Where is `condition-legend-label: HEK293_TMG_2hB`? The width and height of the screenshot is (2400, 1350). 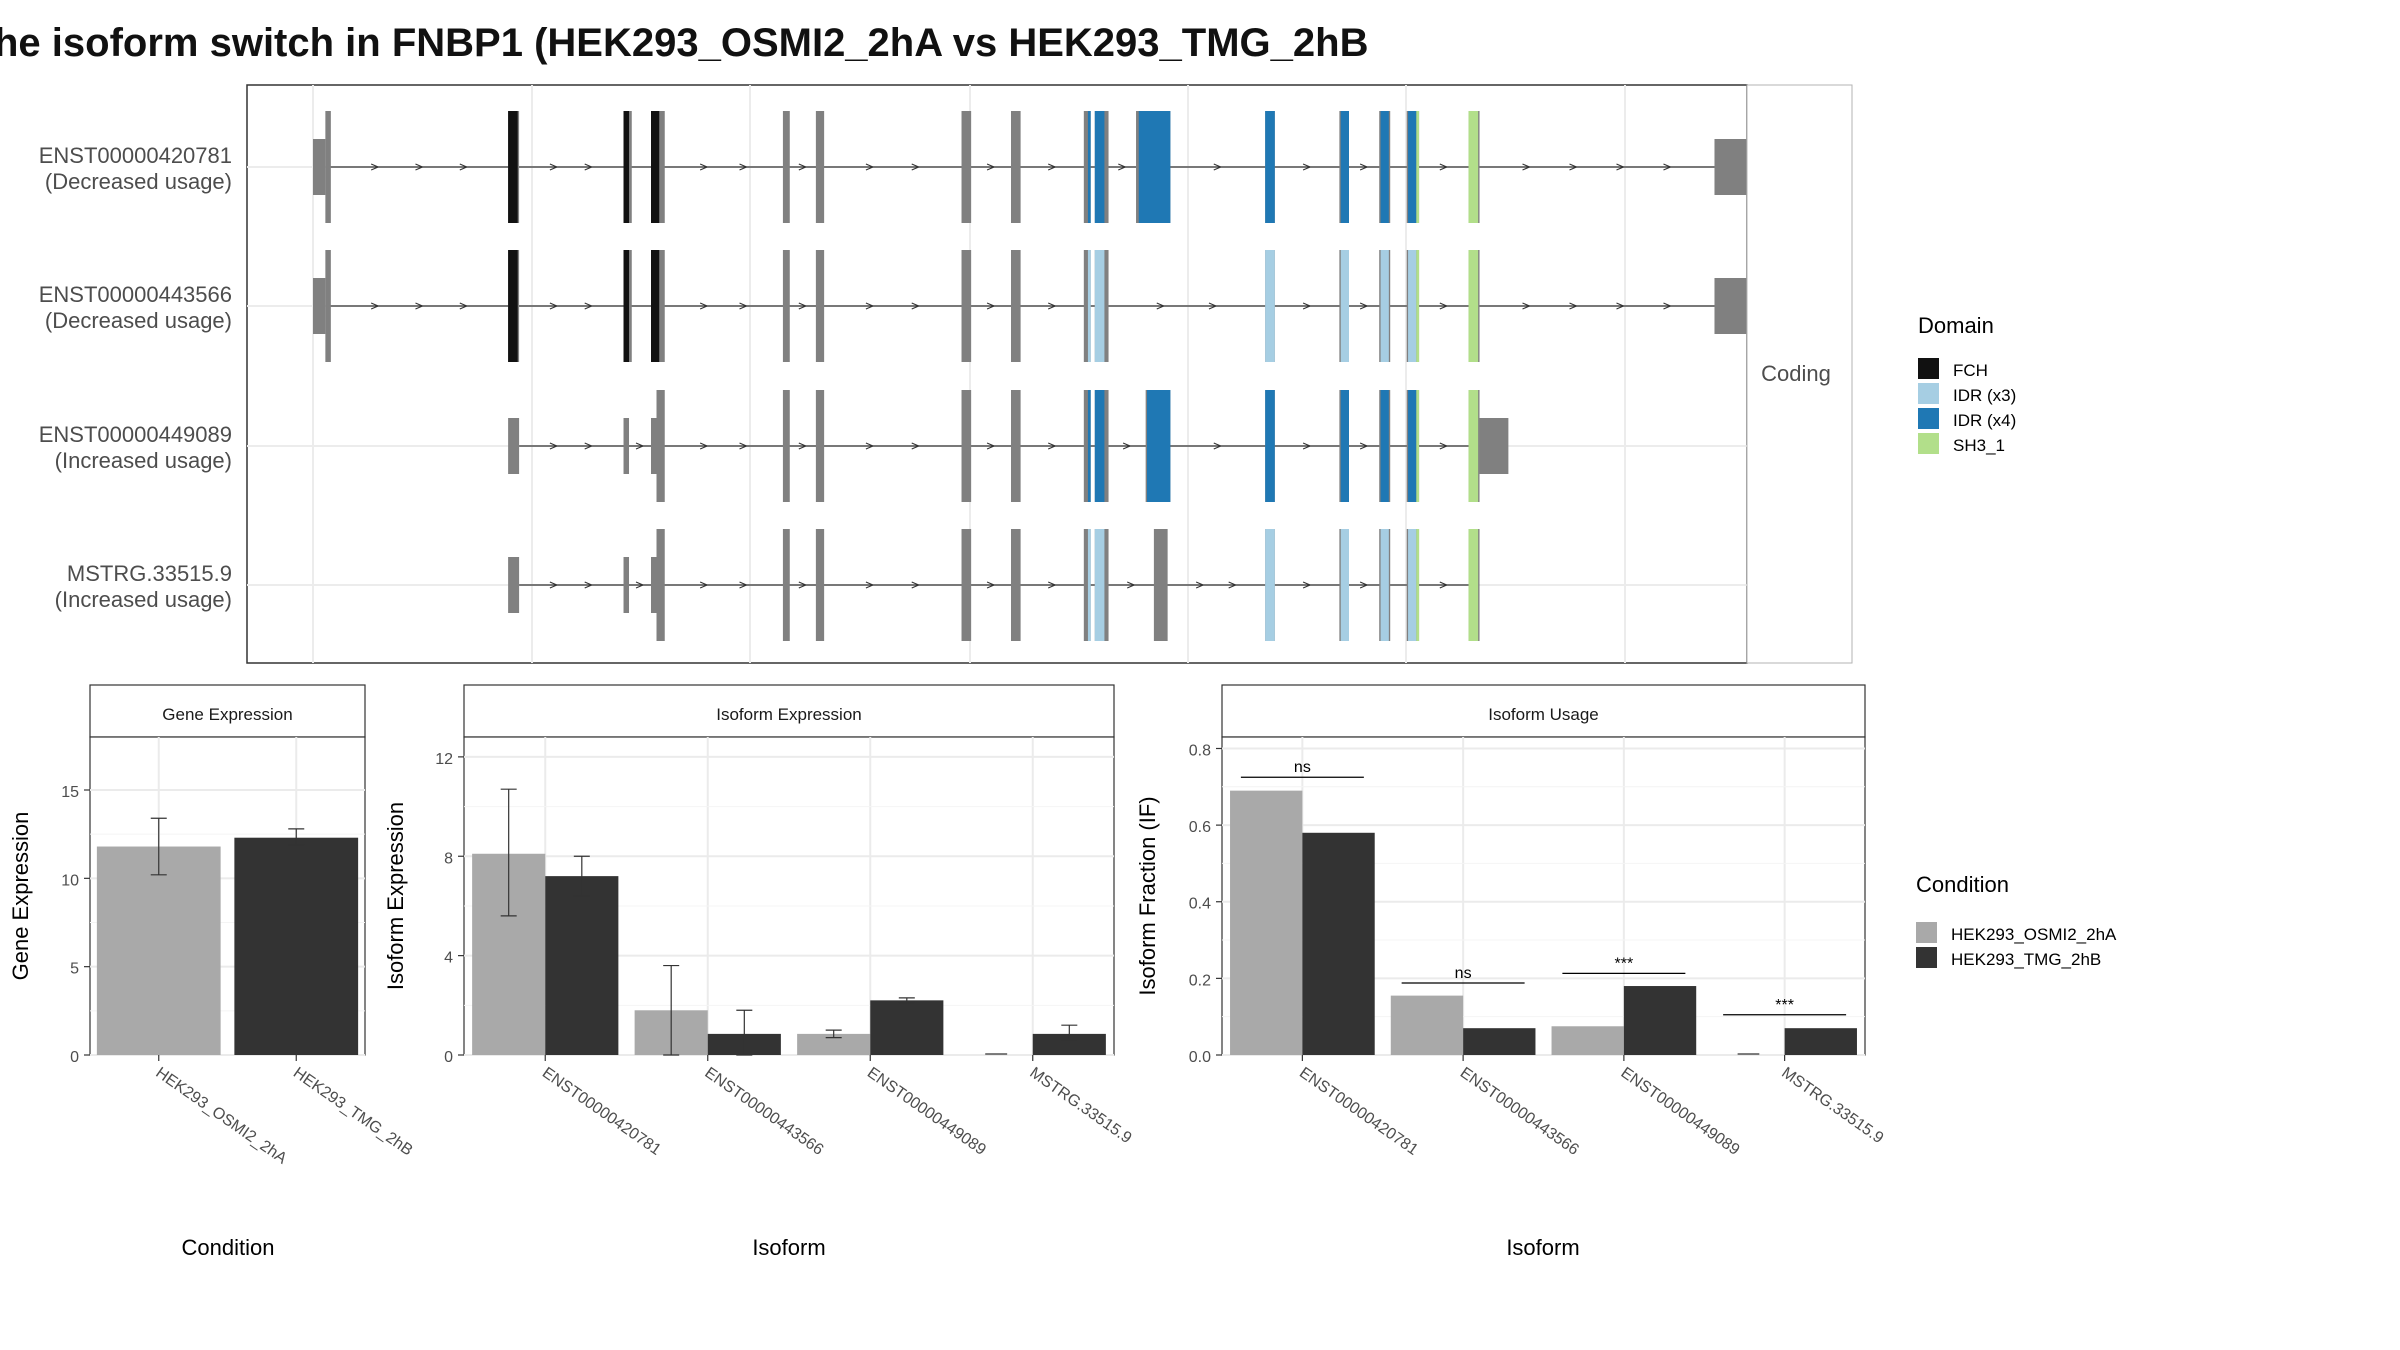 condition-legend-label: HEK293_TMG_2hB is located at coordinates (2026, 959).